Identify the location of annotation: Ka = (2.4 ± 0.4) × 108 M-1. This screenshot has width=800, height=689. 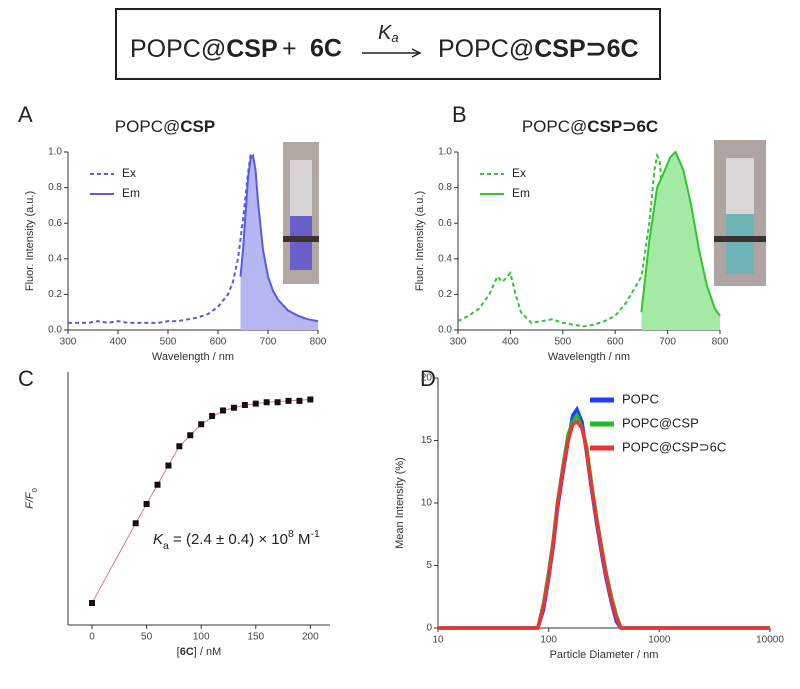
(236, 540).